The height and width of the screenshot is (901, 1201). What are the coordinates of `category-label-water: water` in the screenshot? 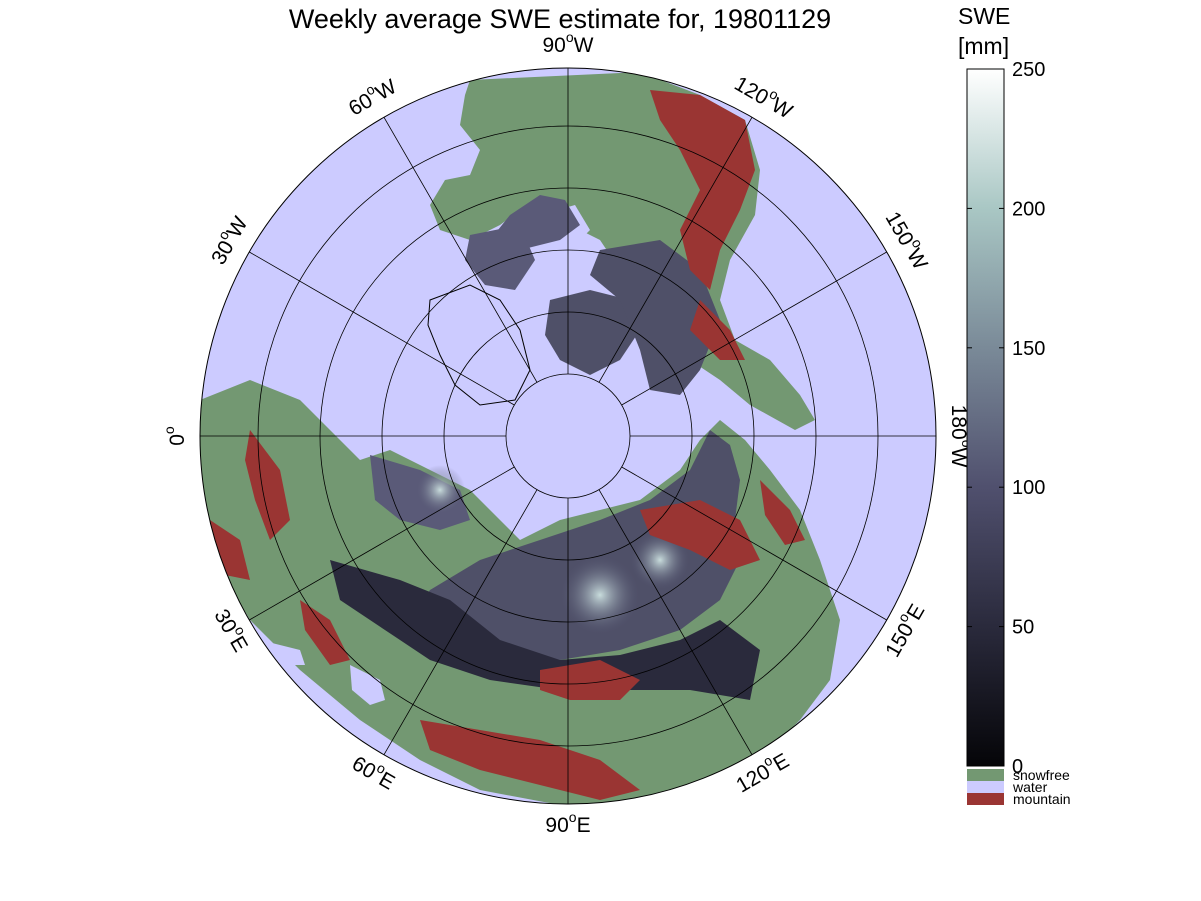 It's located at (1030, 787).